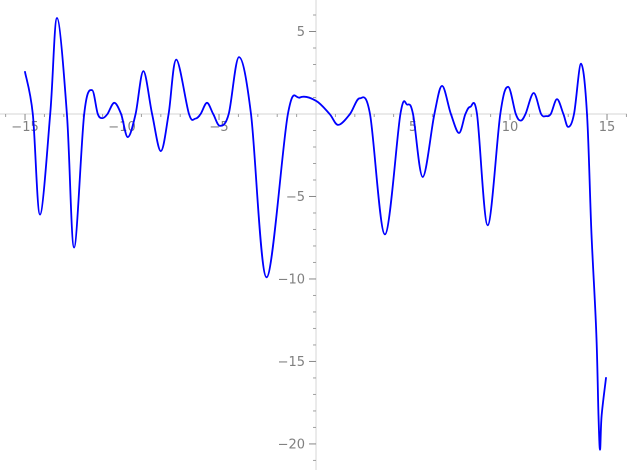 Image resolution: width=627 pixels, height=470 pixels. I want to click on x-tick-label: 15, so click(607, 127).